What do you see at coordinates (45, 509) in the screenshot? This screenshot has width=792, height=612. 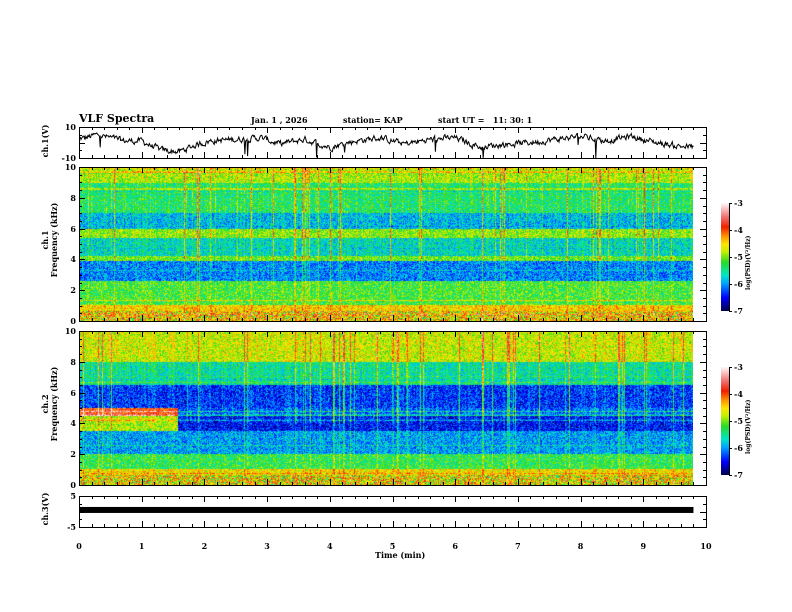 I see `ch3-voltage-ylabel: ch.3(V)` at bounding box center [45, 509].